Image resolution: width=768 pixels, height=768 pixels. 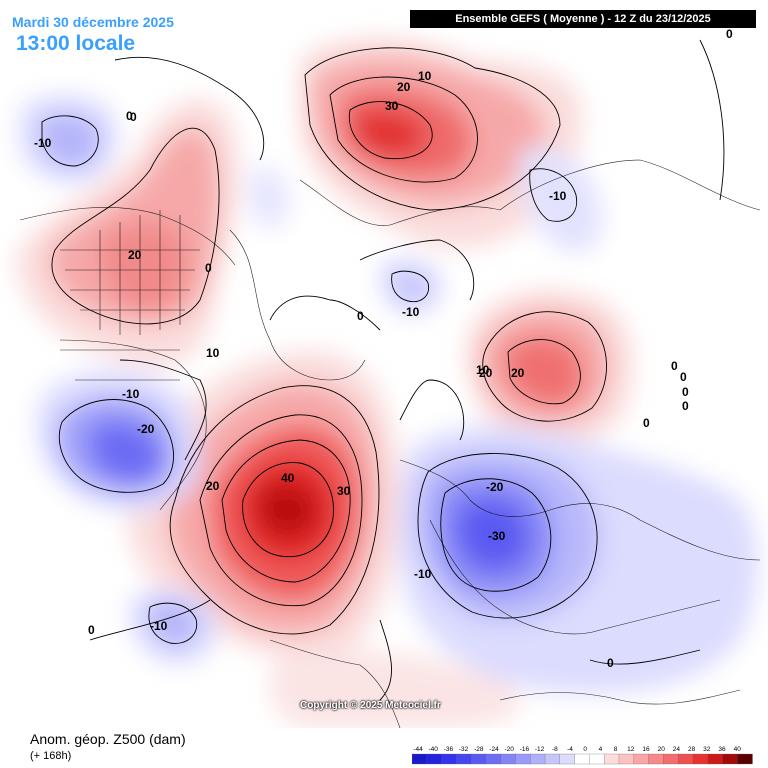 What do you see at coordinates (76, 43) in the screenshot?
I see `forecast-time: 13:00 locale` at bounding box center [76, 43].